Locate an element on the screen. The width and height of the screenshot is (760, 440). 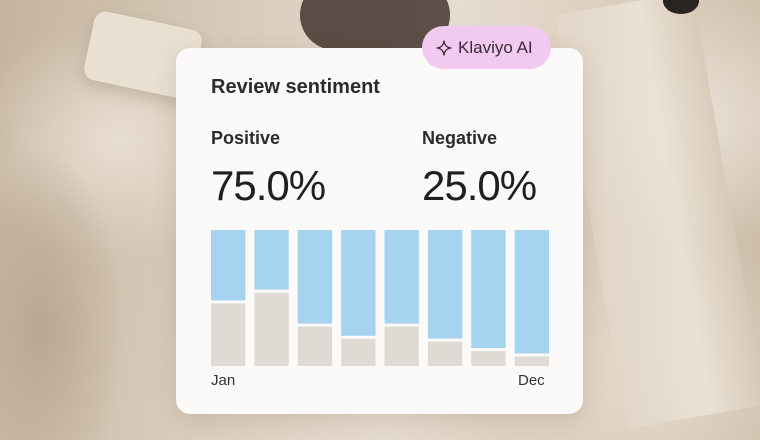
badge-label: Klaviyo AI is located at coordinates (495, 47).